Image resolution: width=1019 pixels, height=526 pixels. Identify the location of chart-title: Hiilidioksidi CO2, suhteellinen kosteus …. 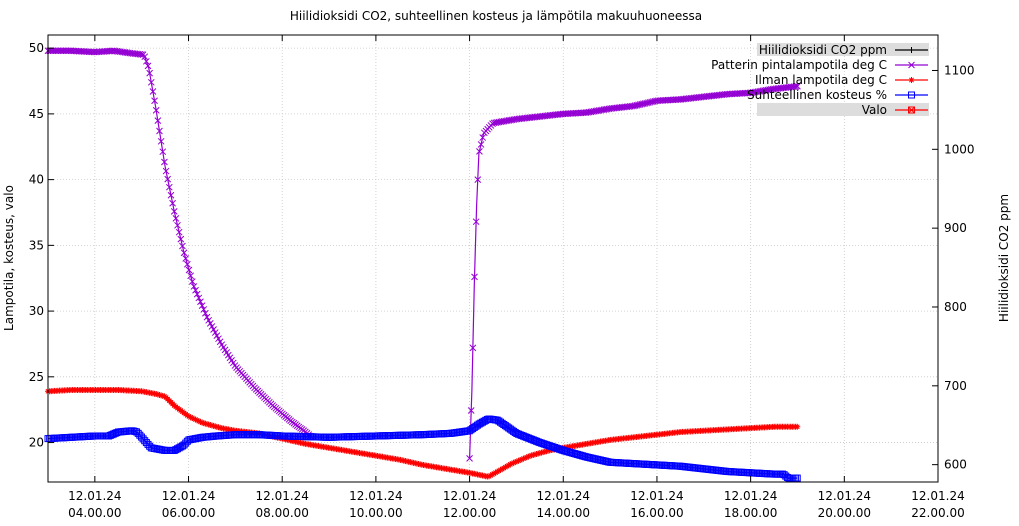
(496, 16).